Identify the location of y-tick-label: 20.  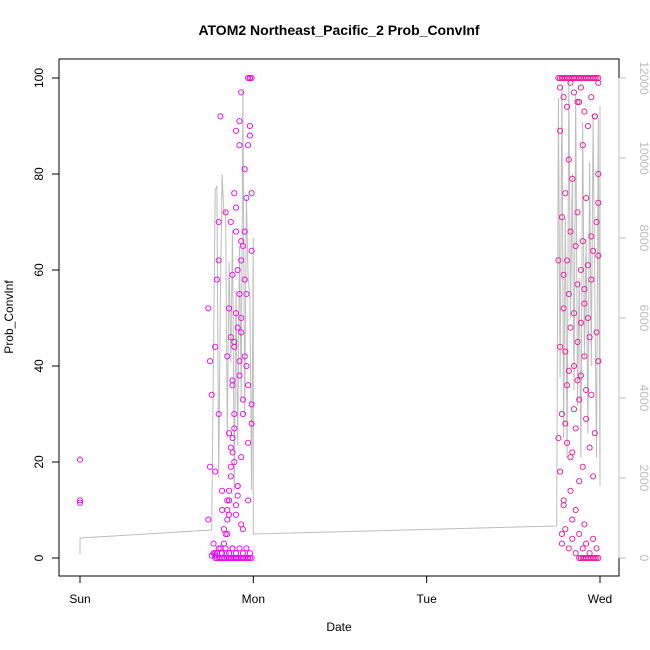
(39, 462).